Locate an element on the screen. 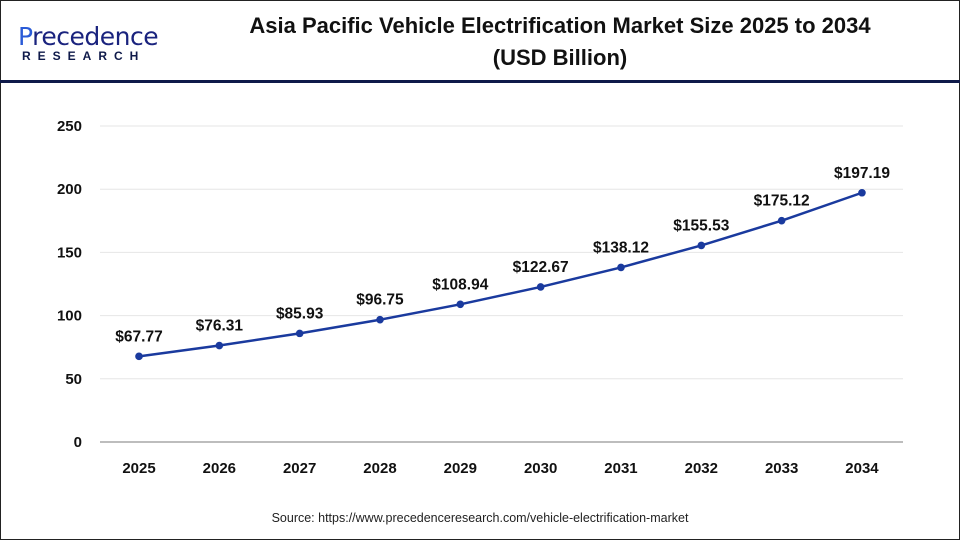 The image size is (960, 540). y-tick-label: 250 is located at coordinates (69, 126).